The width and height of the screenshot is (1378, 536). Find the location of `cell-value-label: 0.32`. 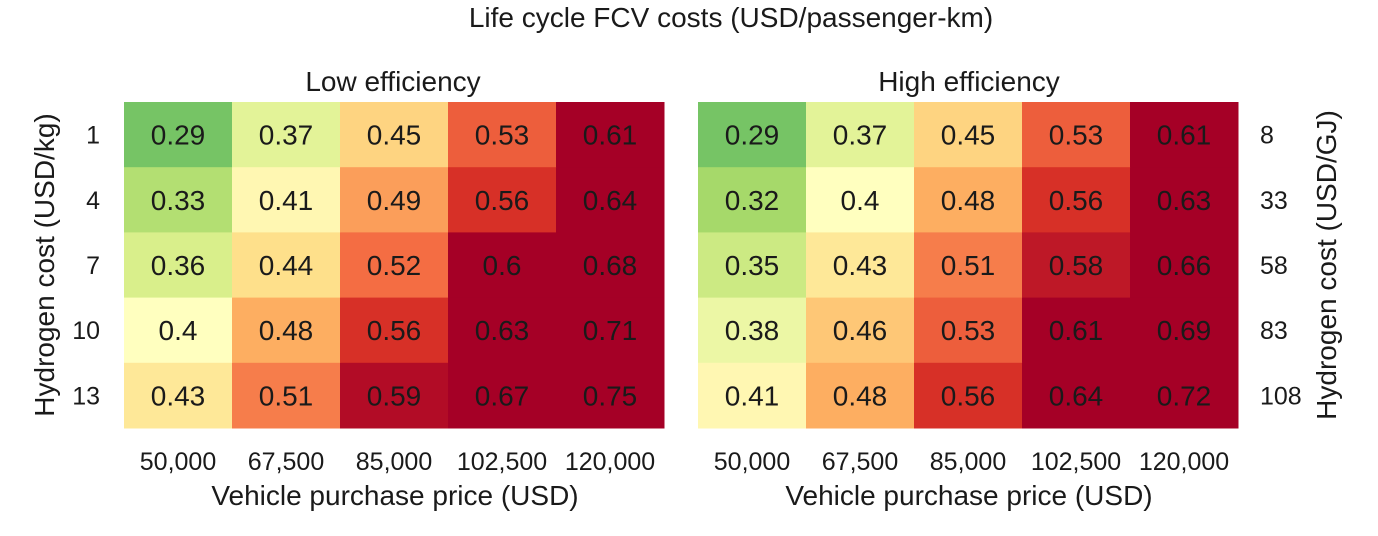

cell-value-label: 0.32 is located at coordinates (752, 200).